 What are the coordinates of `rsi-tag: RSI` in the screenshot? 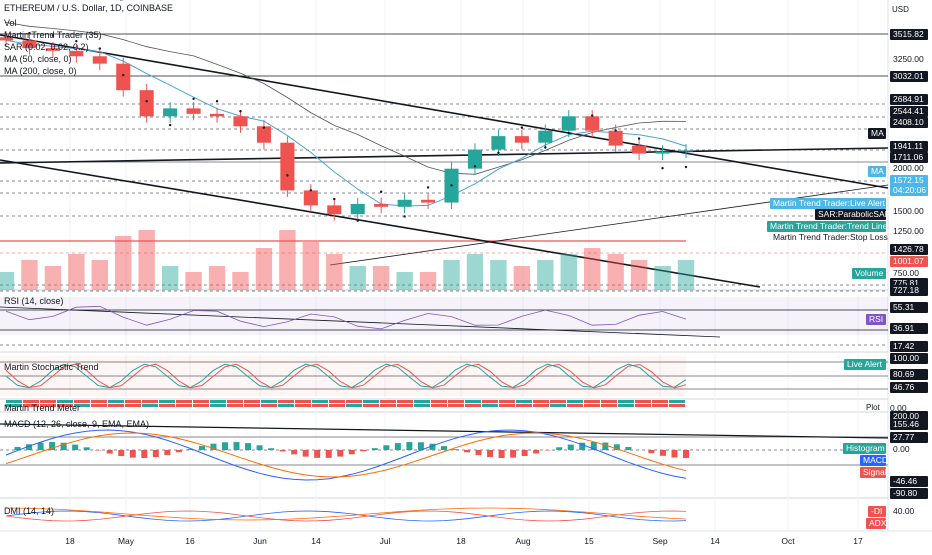 It's located at (876, 319).